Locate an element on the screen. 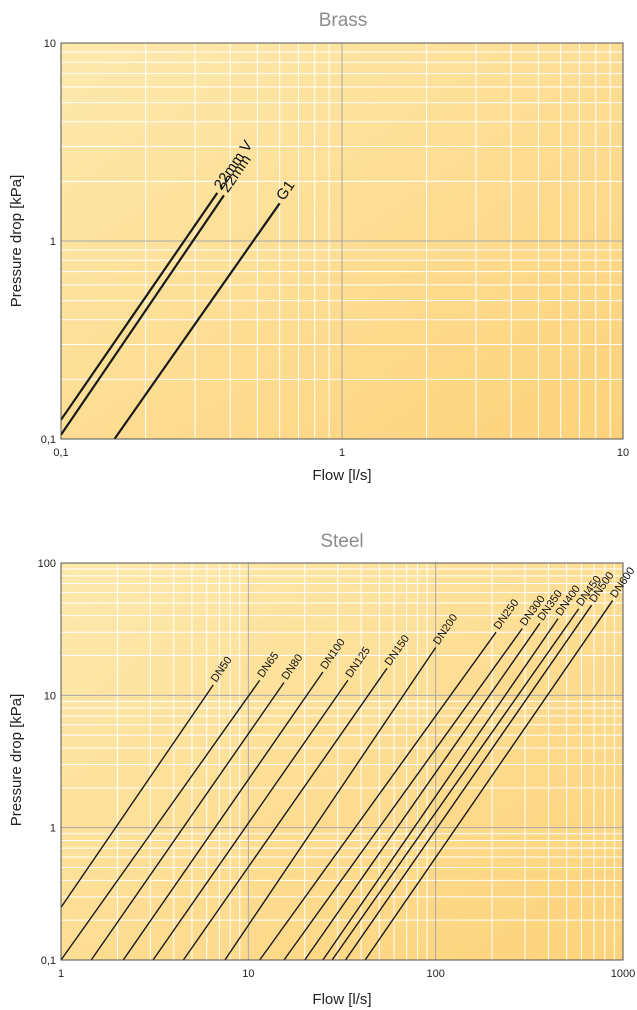  series-line-dn500 is located at coordinates (468, 782).